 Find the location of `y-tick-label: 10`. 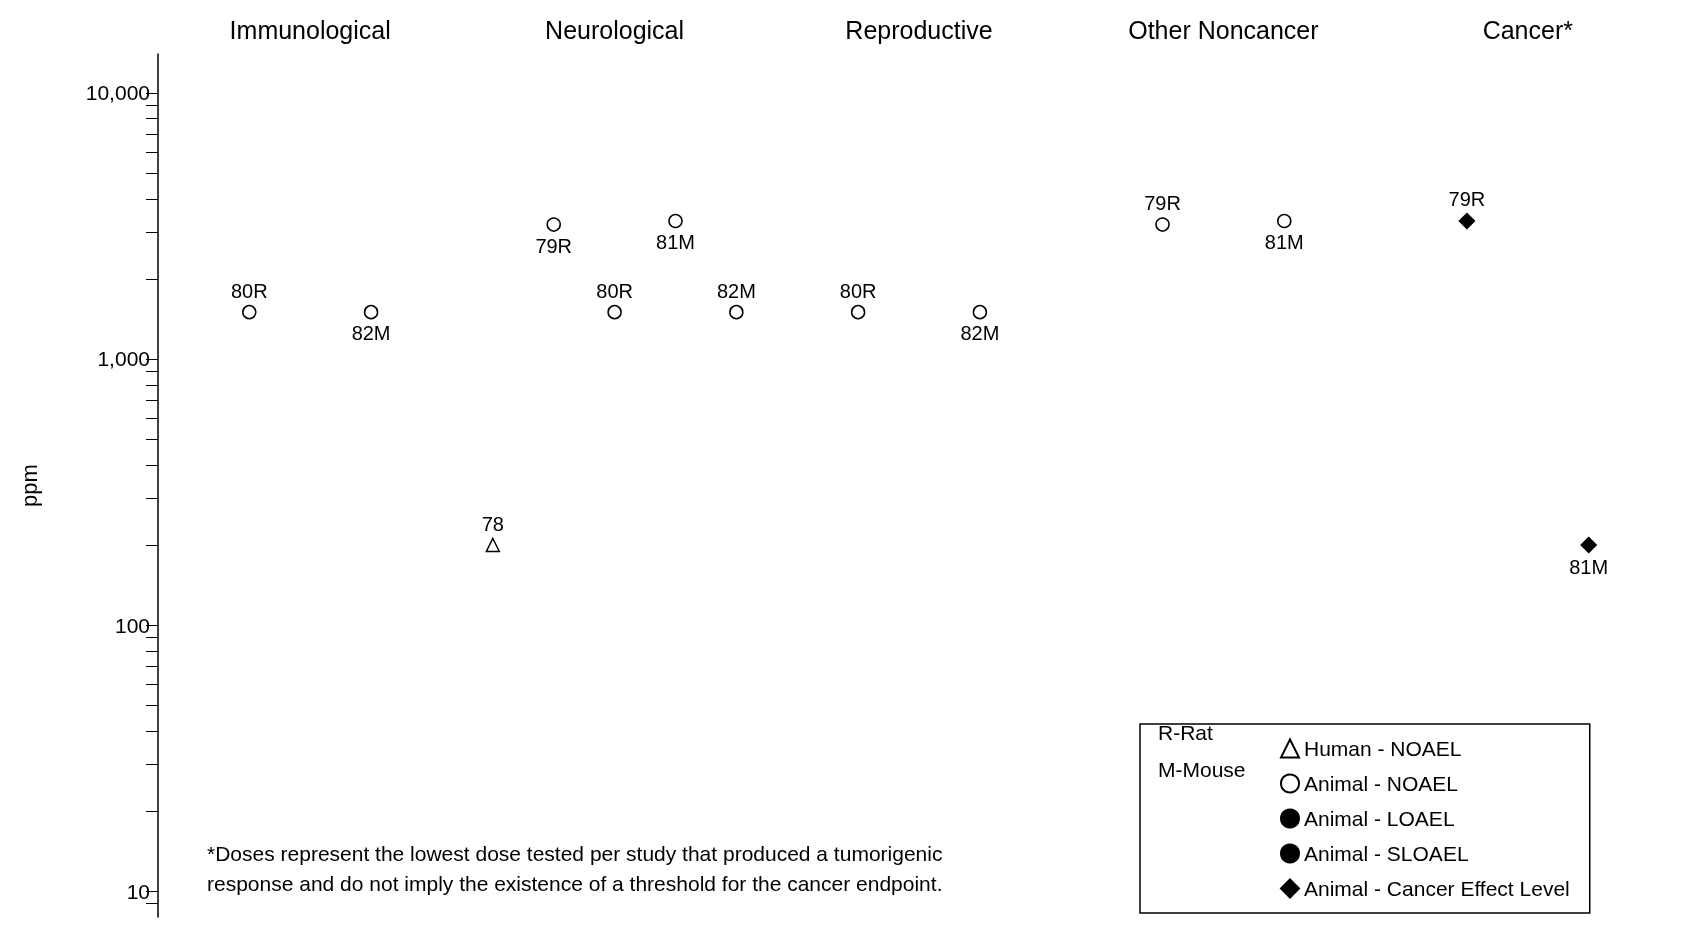

y-tick-label: 10 is located at coordinates (138, 891).